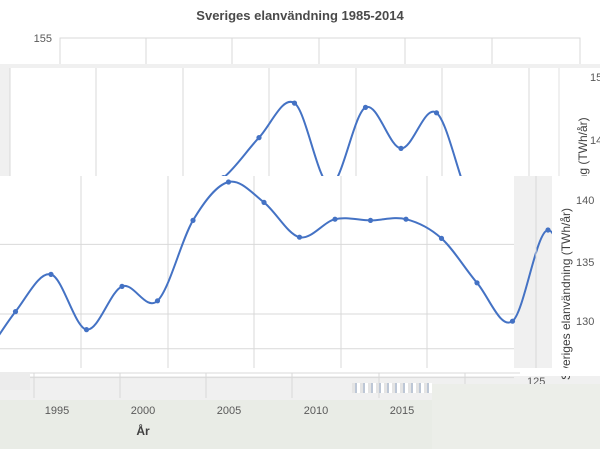 The image size is (600, 449). Describe the element at coordinates (406, 219) in the screenshot. I see `bottom-point-1997` at that location.